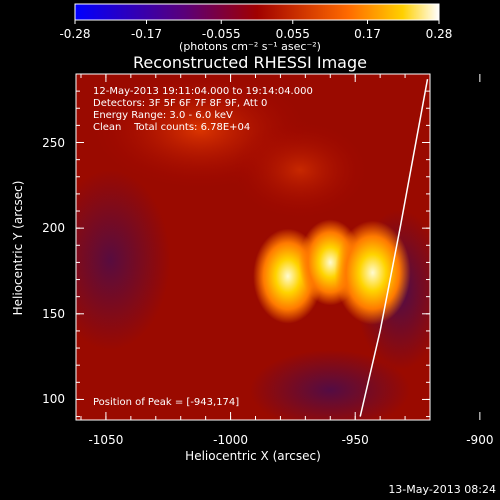 The width and height of the screenshot is (500, 500). What do you see at coordinates (442, 489) in the screenshot?
I see `timestamp-footer: 13-May-2013 08:24` at bounding box center [442, 489].